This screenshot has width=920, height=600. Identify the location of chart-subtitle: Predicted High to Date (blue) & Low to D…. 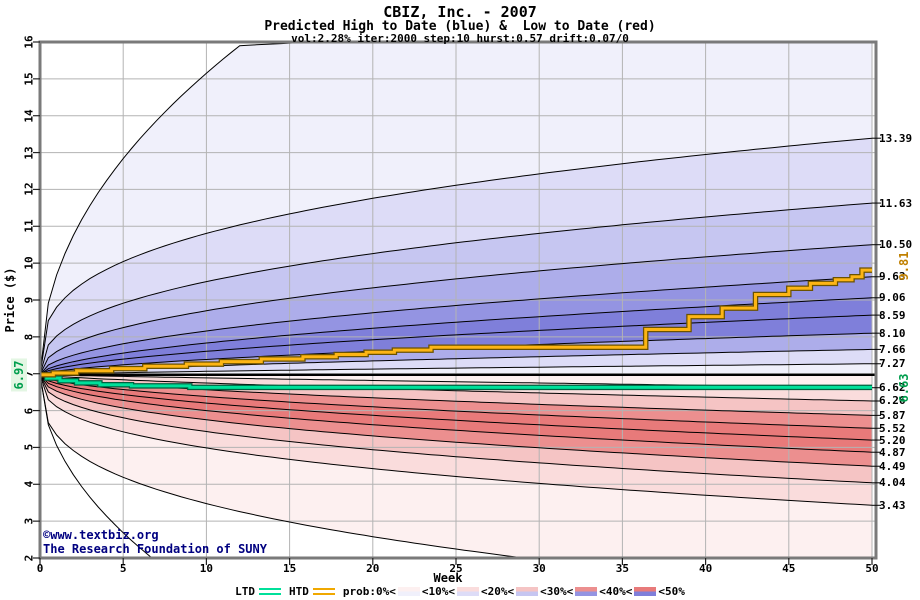
(460, 26).